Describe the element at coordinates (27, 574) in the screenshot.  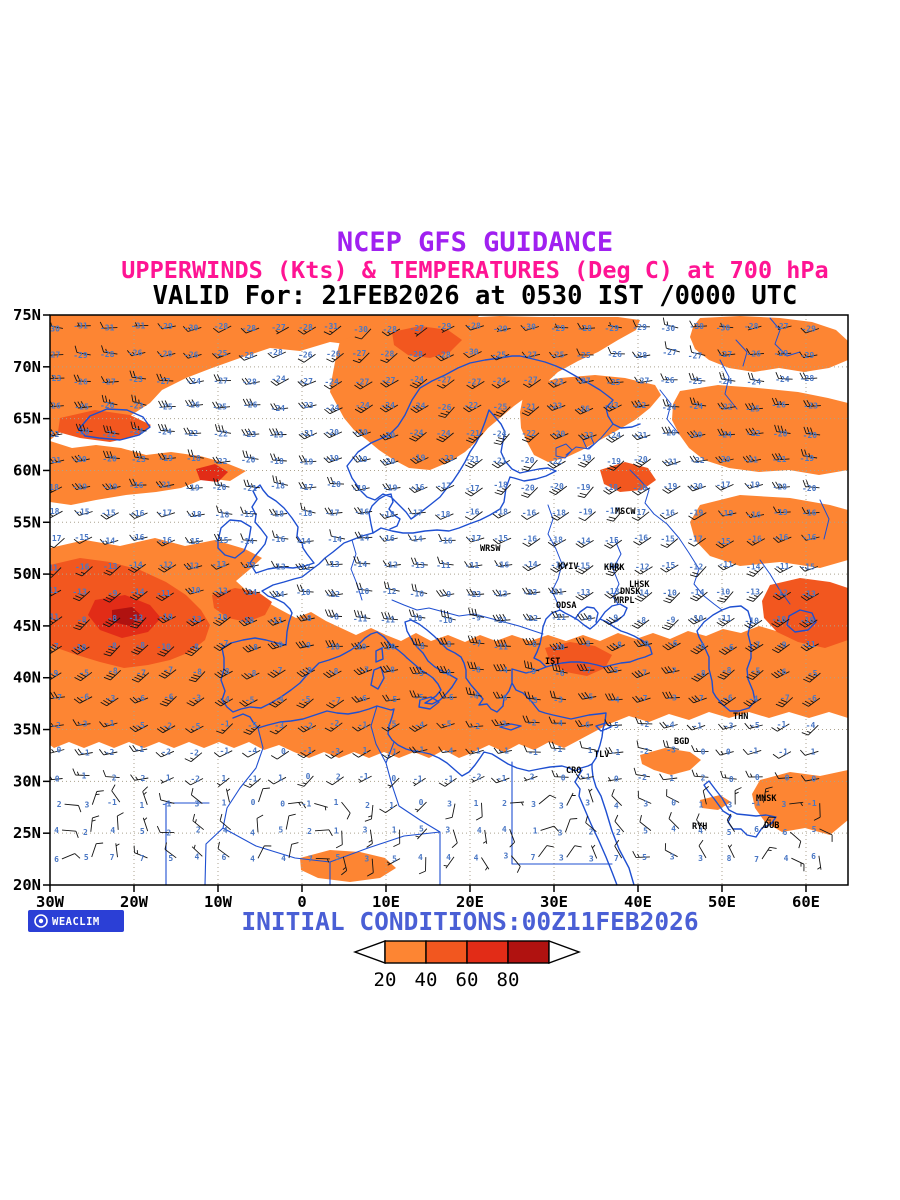
I see `y-axis-label: 50N` at that location.